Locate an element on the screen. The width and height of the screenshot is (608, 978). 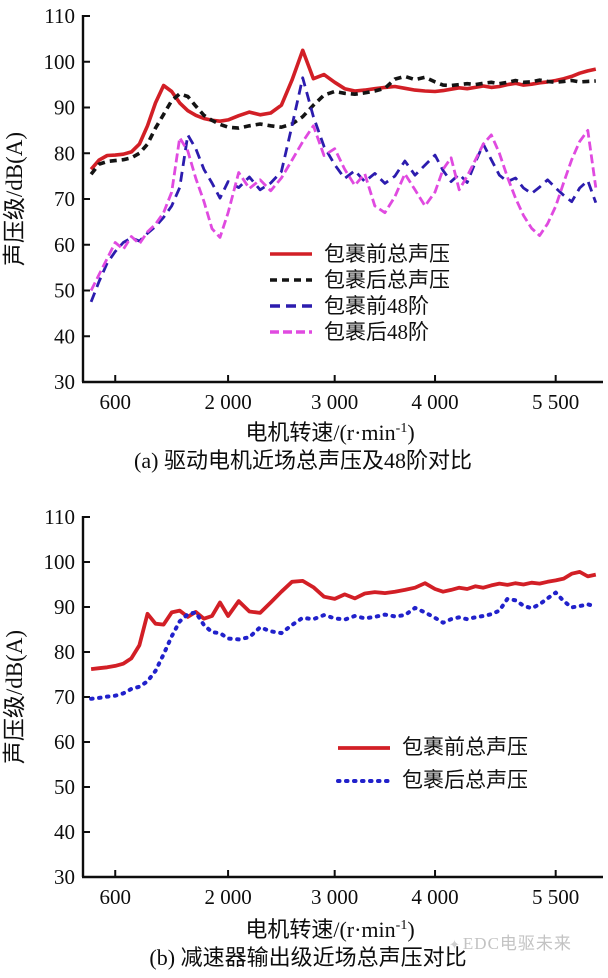
series-b-post-wrap-total is located at coordinates (343, 645).